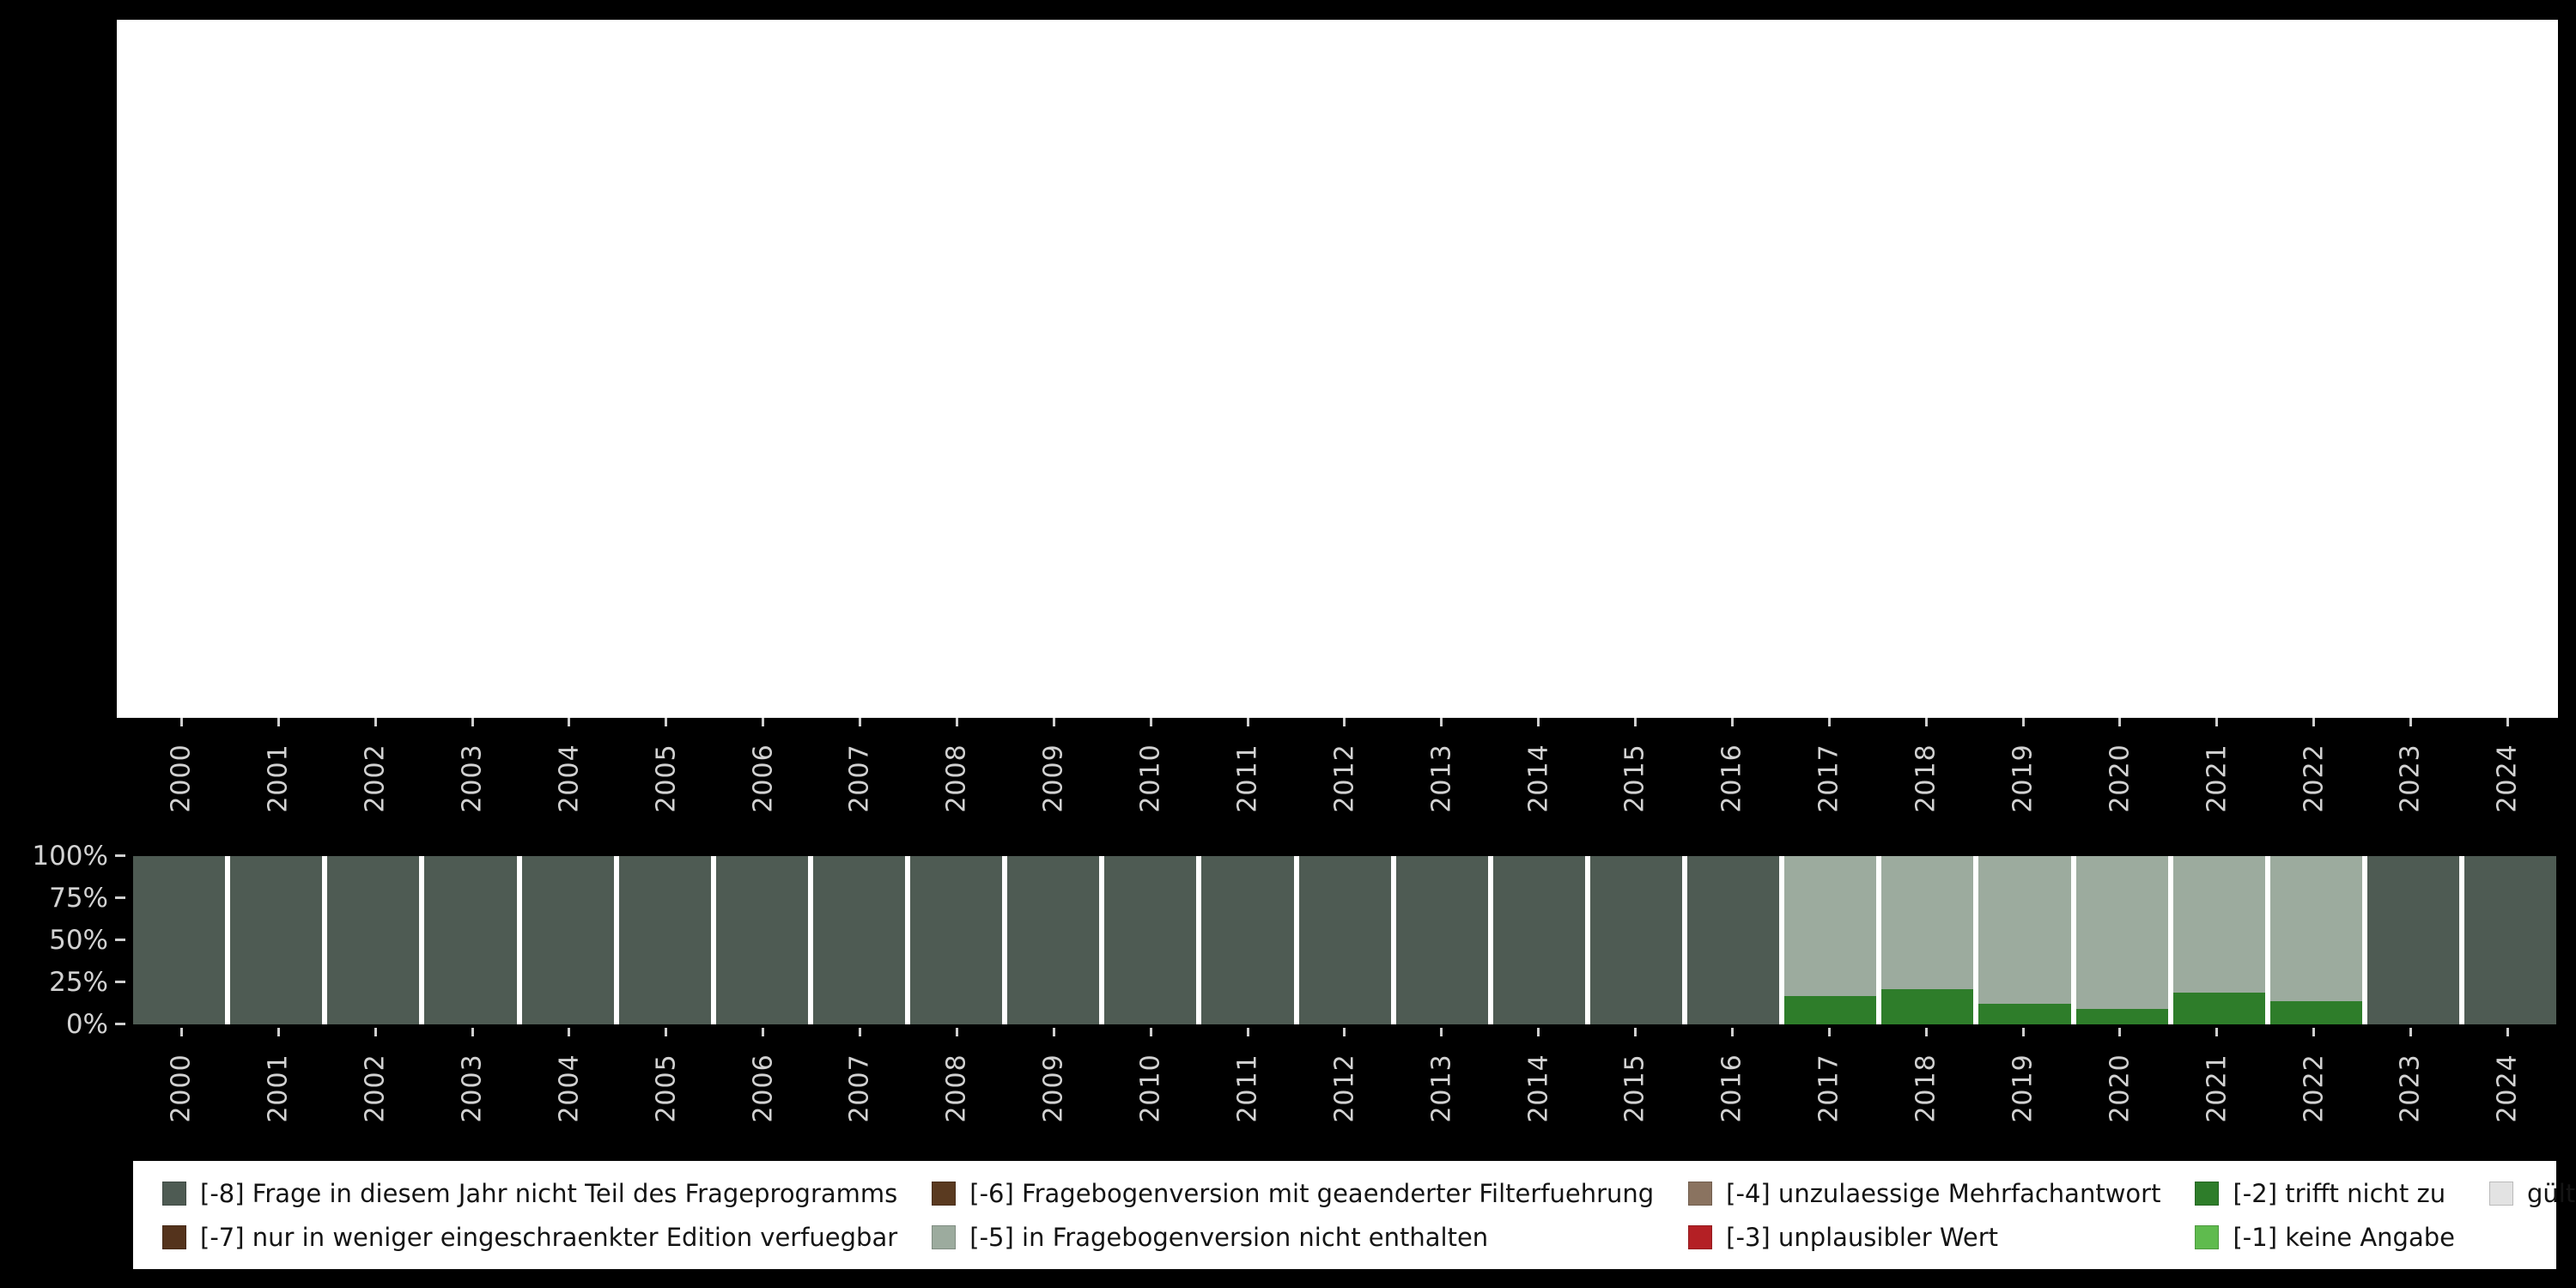 This screenshot has width=2576, height=1288. I want to click on bar-segment--8-2015, so click(1635, 940).